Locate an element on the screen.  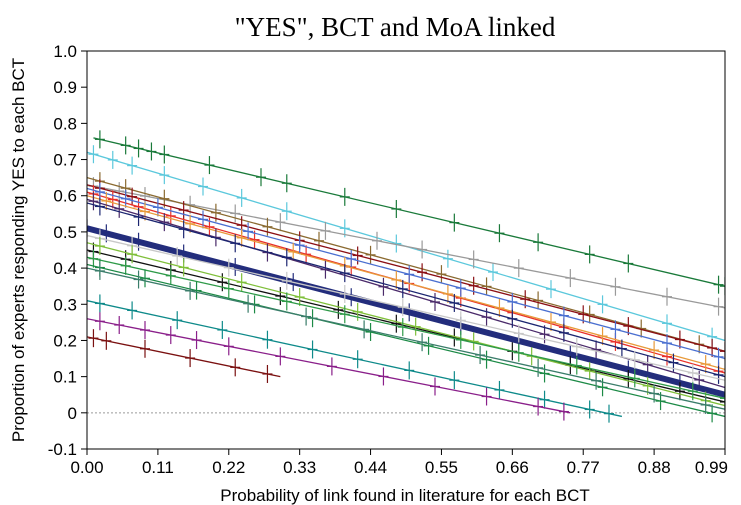
y-tick-label: 1.0 is located at coordinates (65, 51).